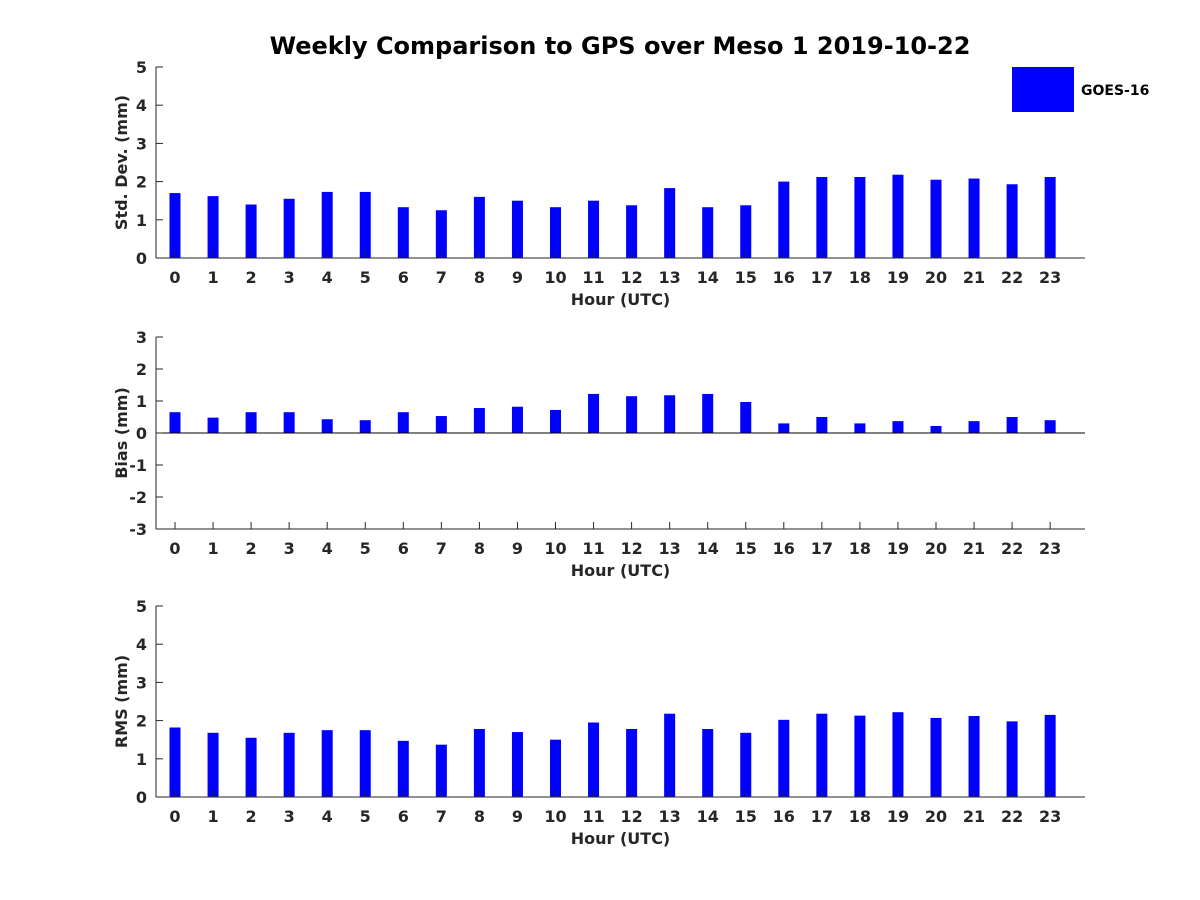 This screenshot has width=1200, height=900. What do you see at coordinates (784, 548) in the screenshot?
I see `bias-x-tick-label: 16` at bounding box center [784, 548].